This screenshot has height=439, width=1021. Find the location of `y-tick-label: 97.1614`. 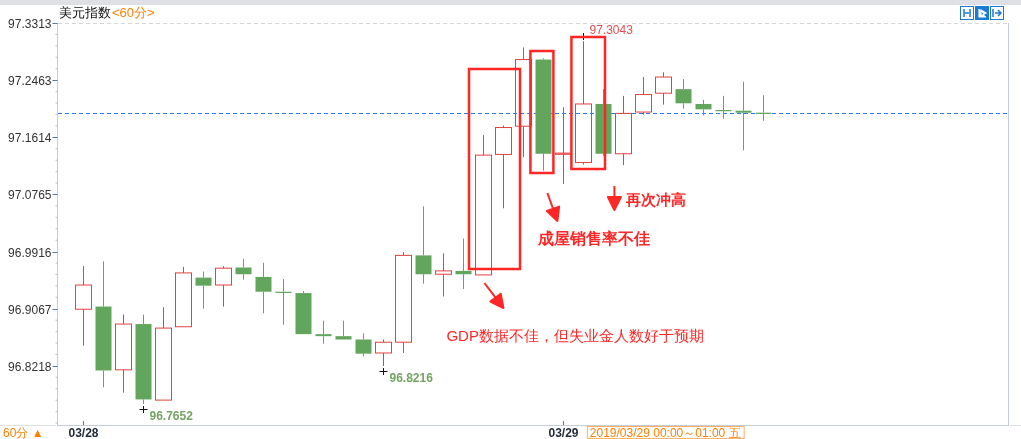

y-tick-label: 97.1614 is located at coordinates (30, 138).